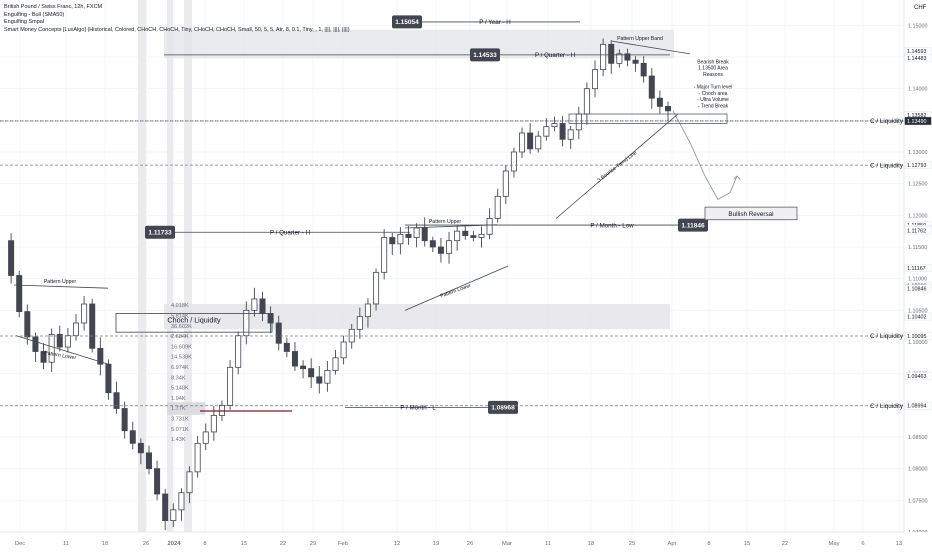 This screenshot has height=555, width=932. Describe the element at coordinates (178, 399) in the screenshot. I see `volume-profile-value: 1.94K` at that location.